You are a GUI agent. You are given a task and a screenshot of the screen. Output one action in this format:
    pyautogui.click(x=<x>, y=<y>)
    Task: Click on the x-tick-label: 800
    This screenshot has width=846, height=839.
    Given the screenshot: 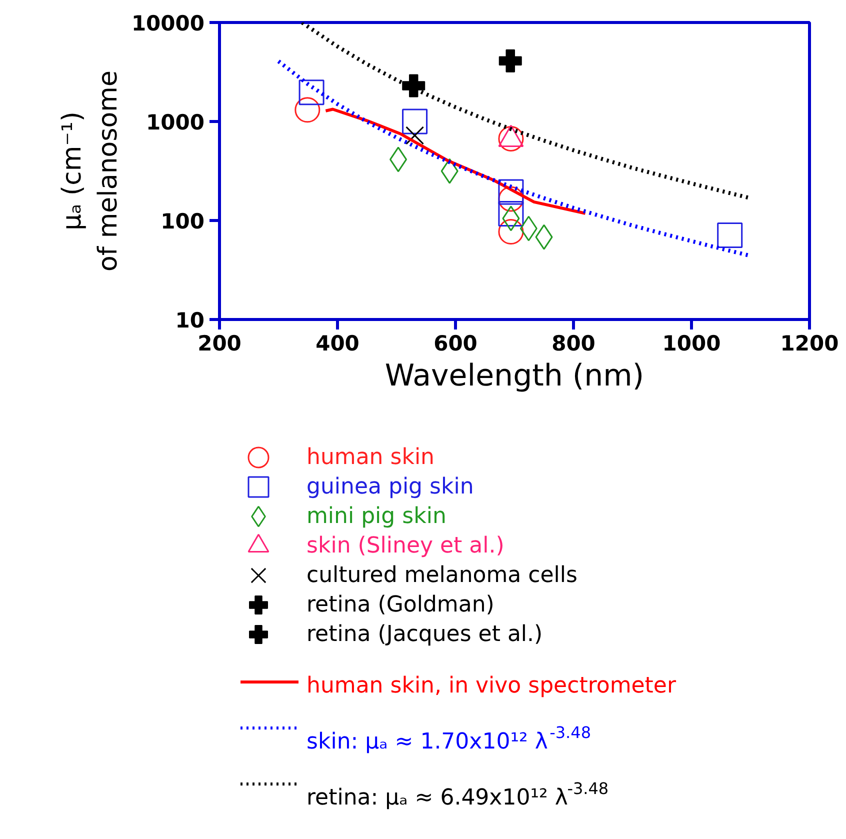 What is the action you would take?
    pyautogui.click(x=574, y=344)
    